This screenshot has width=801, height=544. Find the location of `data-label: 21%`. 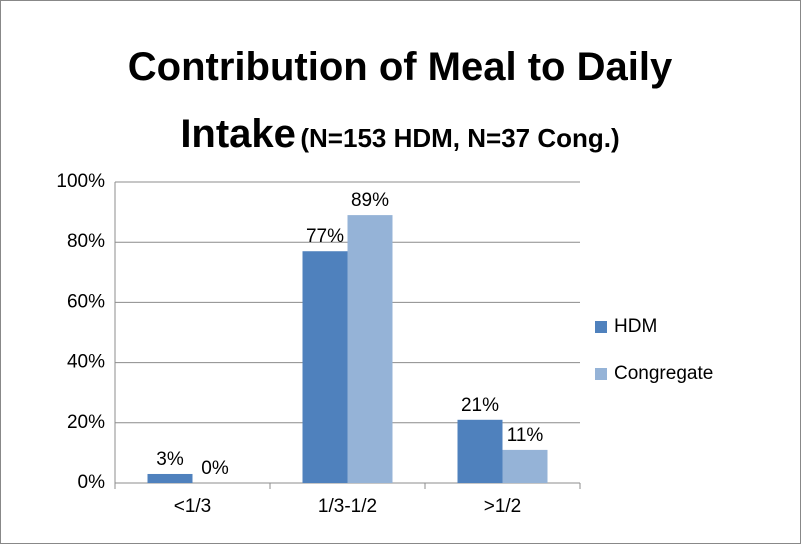

data-label: 21% is located at coordinates (480, 405).